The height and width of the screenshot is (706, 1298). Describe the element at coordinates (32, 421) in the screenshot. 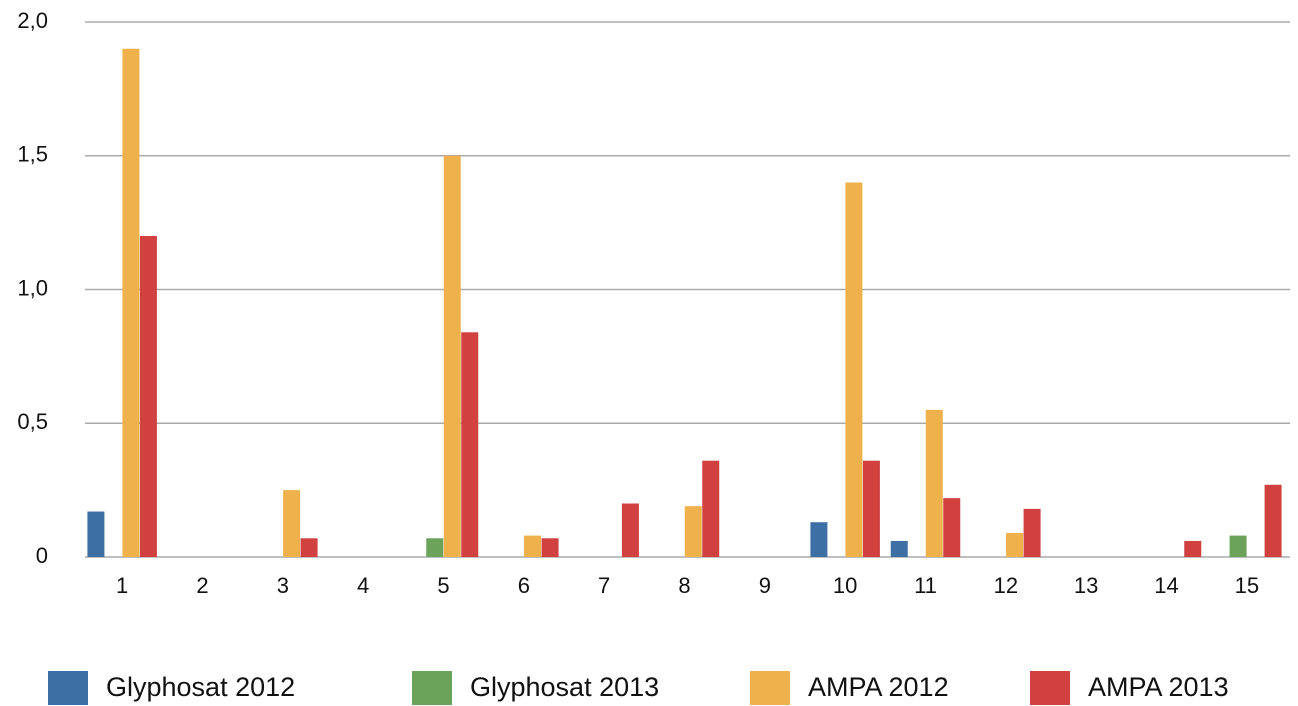

I see `y-tick-label: 0,5` at that location.